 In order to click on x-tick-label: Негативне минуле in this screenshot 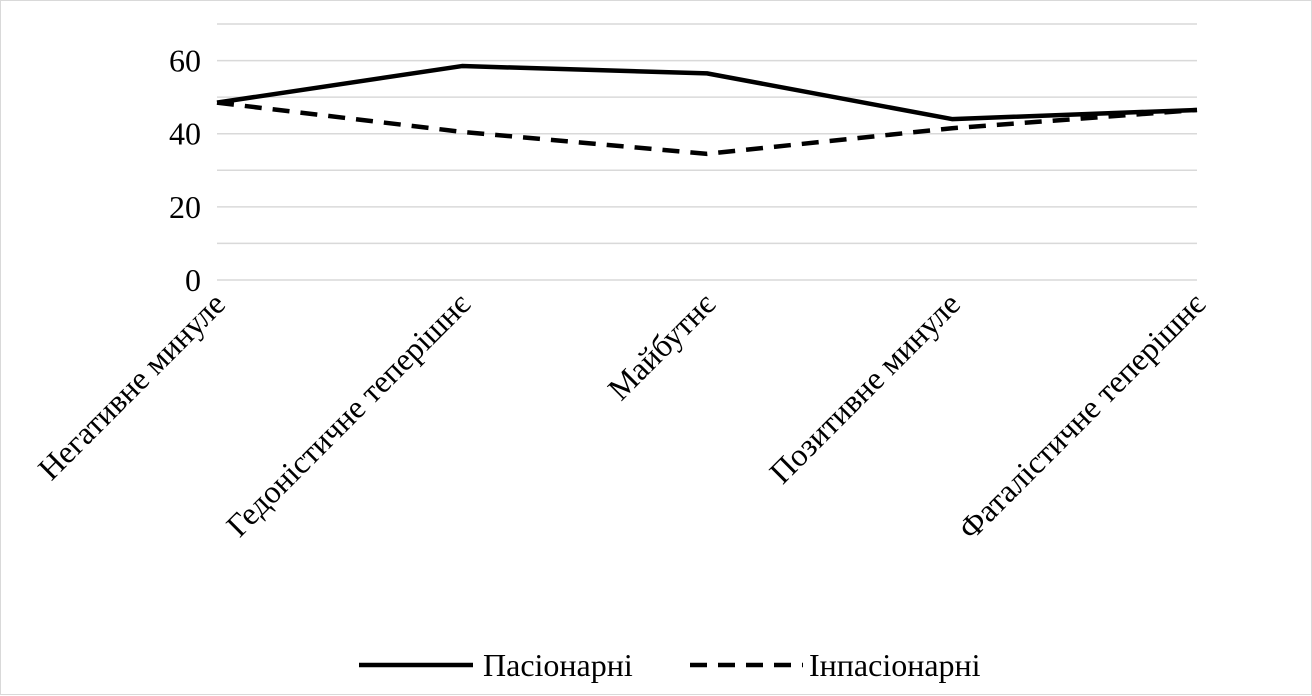, I will do `click(131, 385)`.